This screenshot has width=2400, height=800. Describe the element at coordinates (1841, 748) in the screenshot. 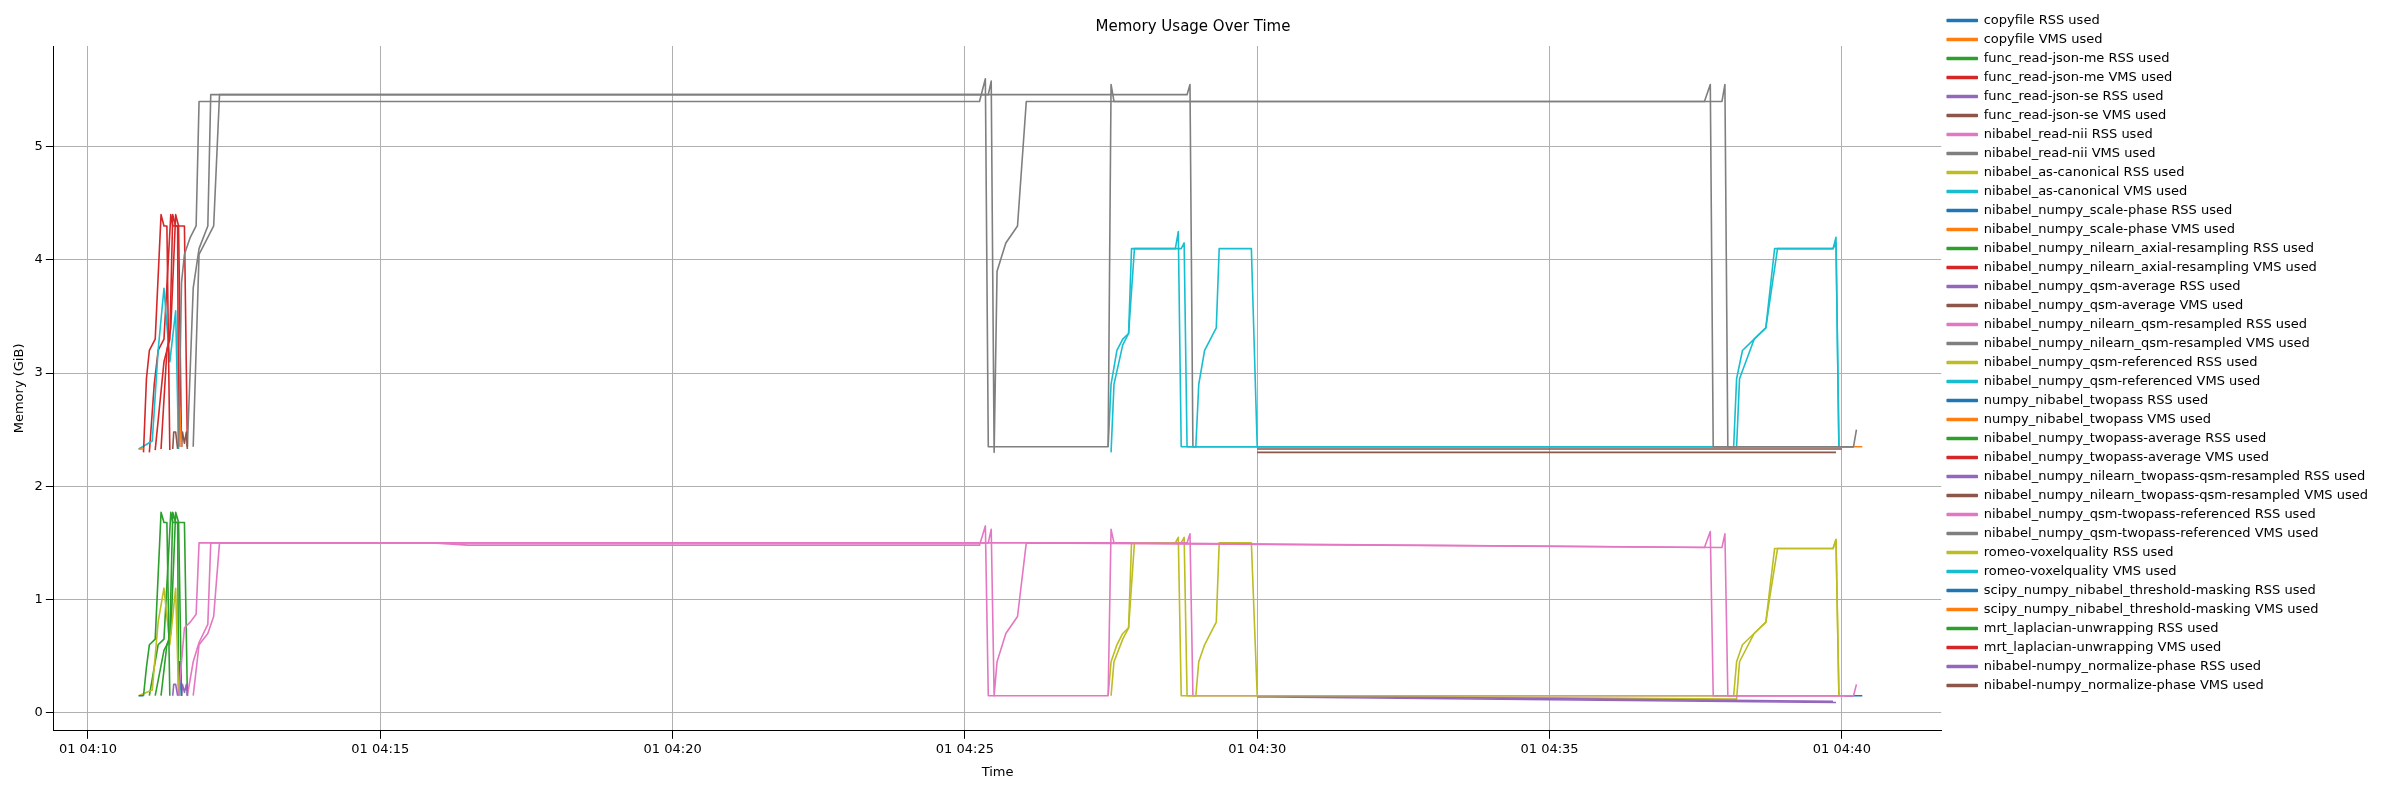

I see `x-tick-label: 01 04:40` at that location.